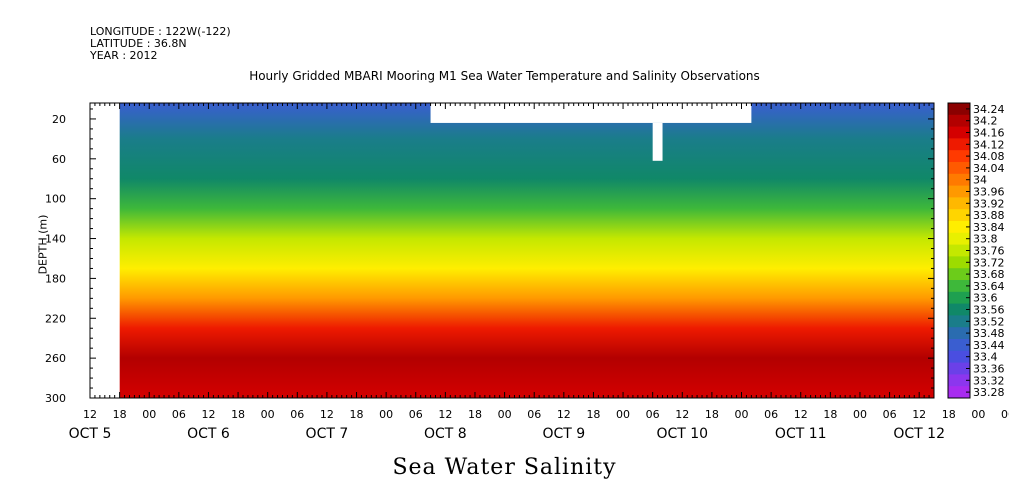  Describe the element at coordinates (801, 434) in the screenshot. I see `x-day-label: OCT 11` at that location.